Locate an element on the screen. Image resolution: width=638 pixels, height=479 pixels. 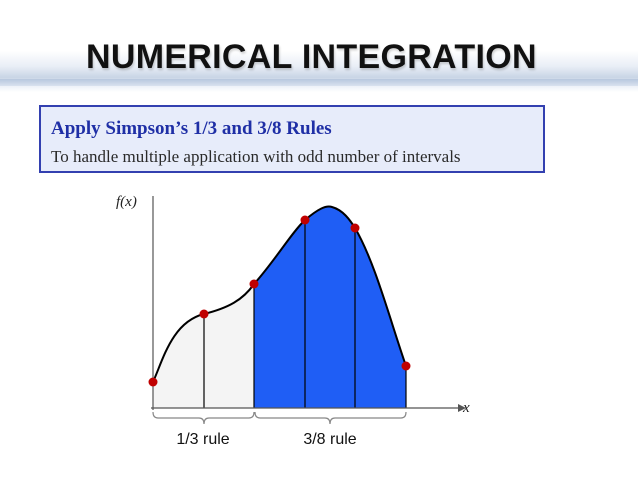
three-eighths-rule-brace is located at coordinates (330, 418).